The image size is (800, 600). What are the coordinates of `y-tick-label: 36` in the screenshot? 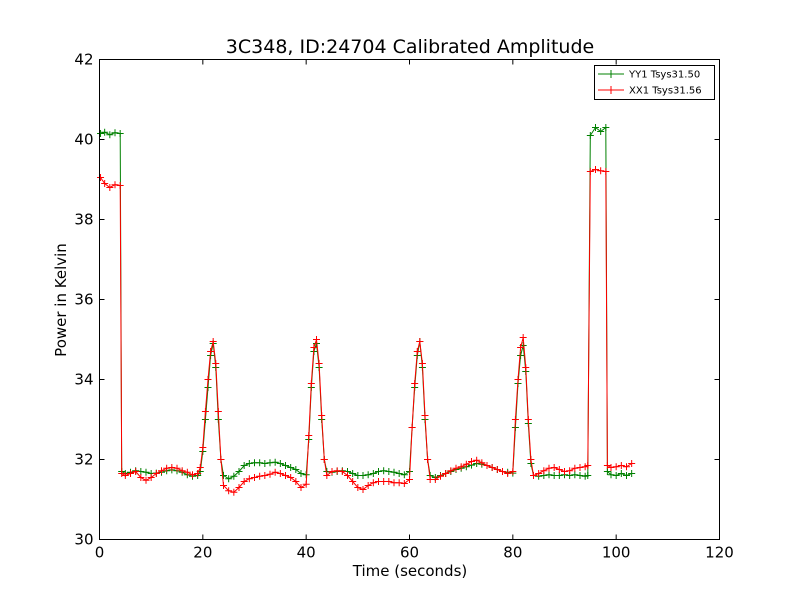 It's located at (83, 300).